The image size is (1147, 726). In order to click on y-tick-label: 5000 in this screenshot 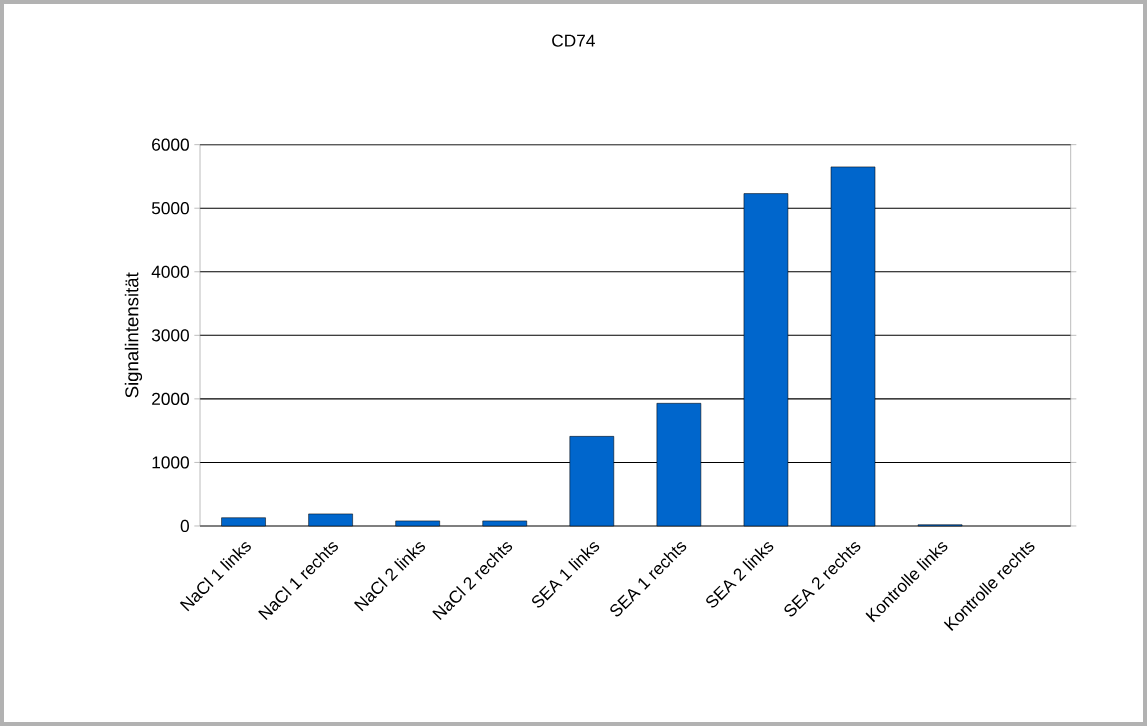, I will do `click(170, 208)`.